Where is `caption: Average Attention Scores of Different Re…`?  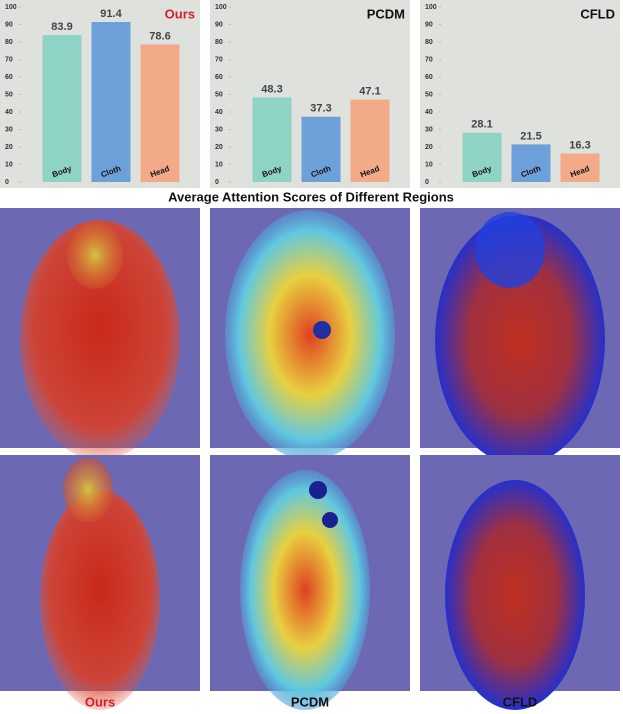 caption: Average Attention Scores of Different Re… is located at coordinates (311, 196).